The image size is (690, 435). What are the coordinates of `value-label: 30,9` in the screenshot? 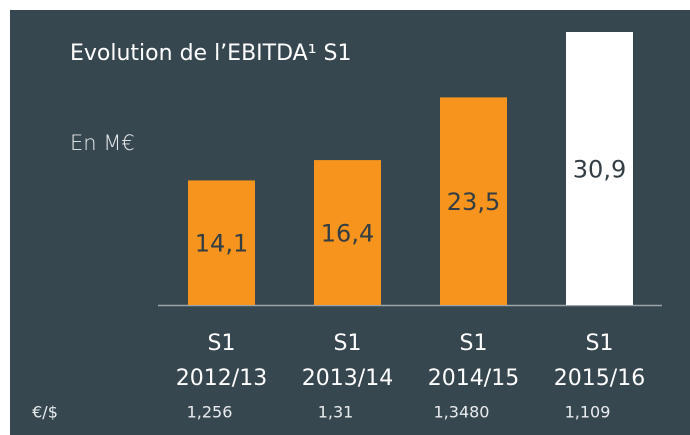 It's located at (599, 170).